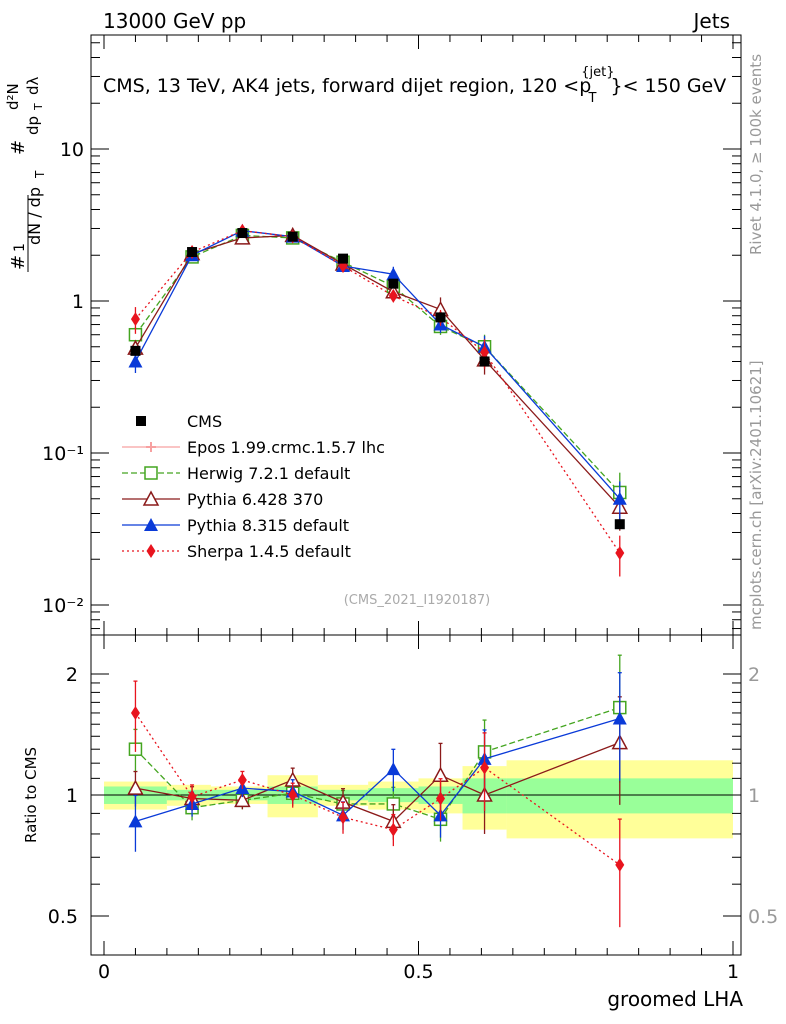  I want to click on legend-label: Pythia 8.315 default, so click(268, 525).